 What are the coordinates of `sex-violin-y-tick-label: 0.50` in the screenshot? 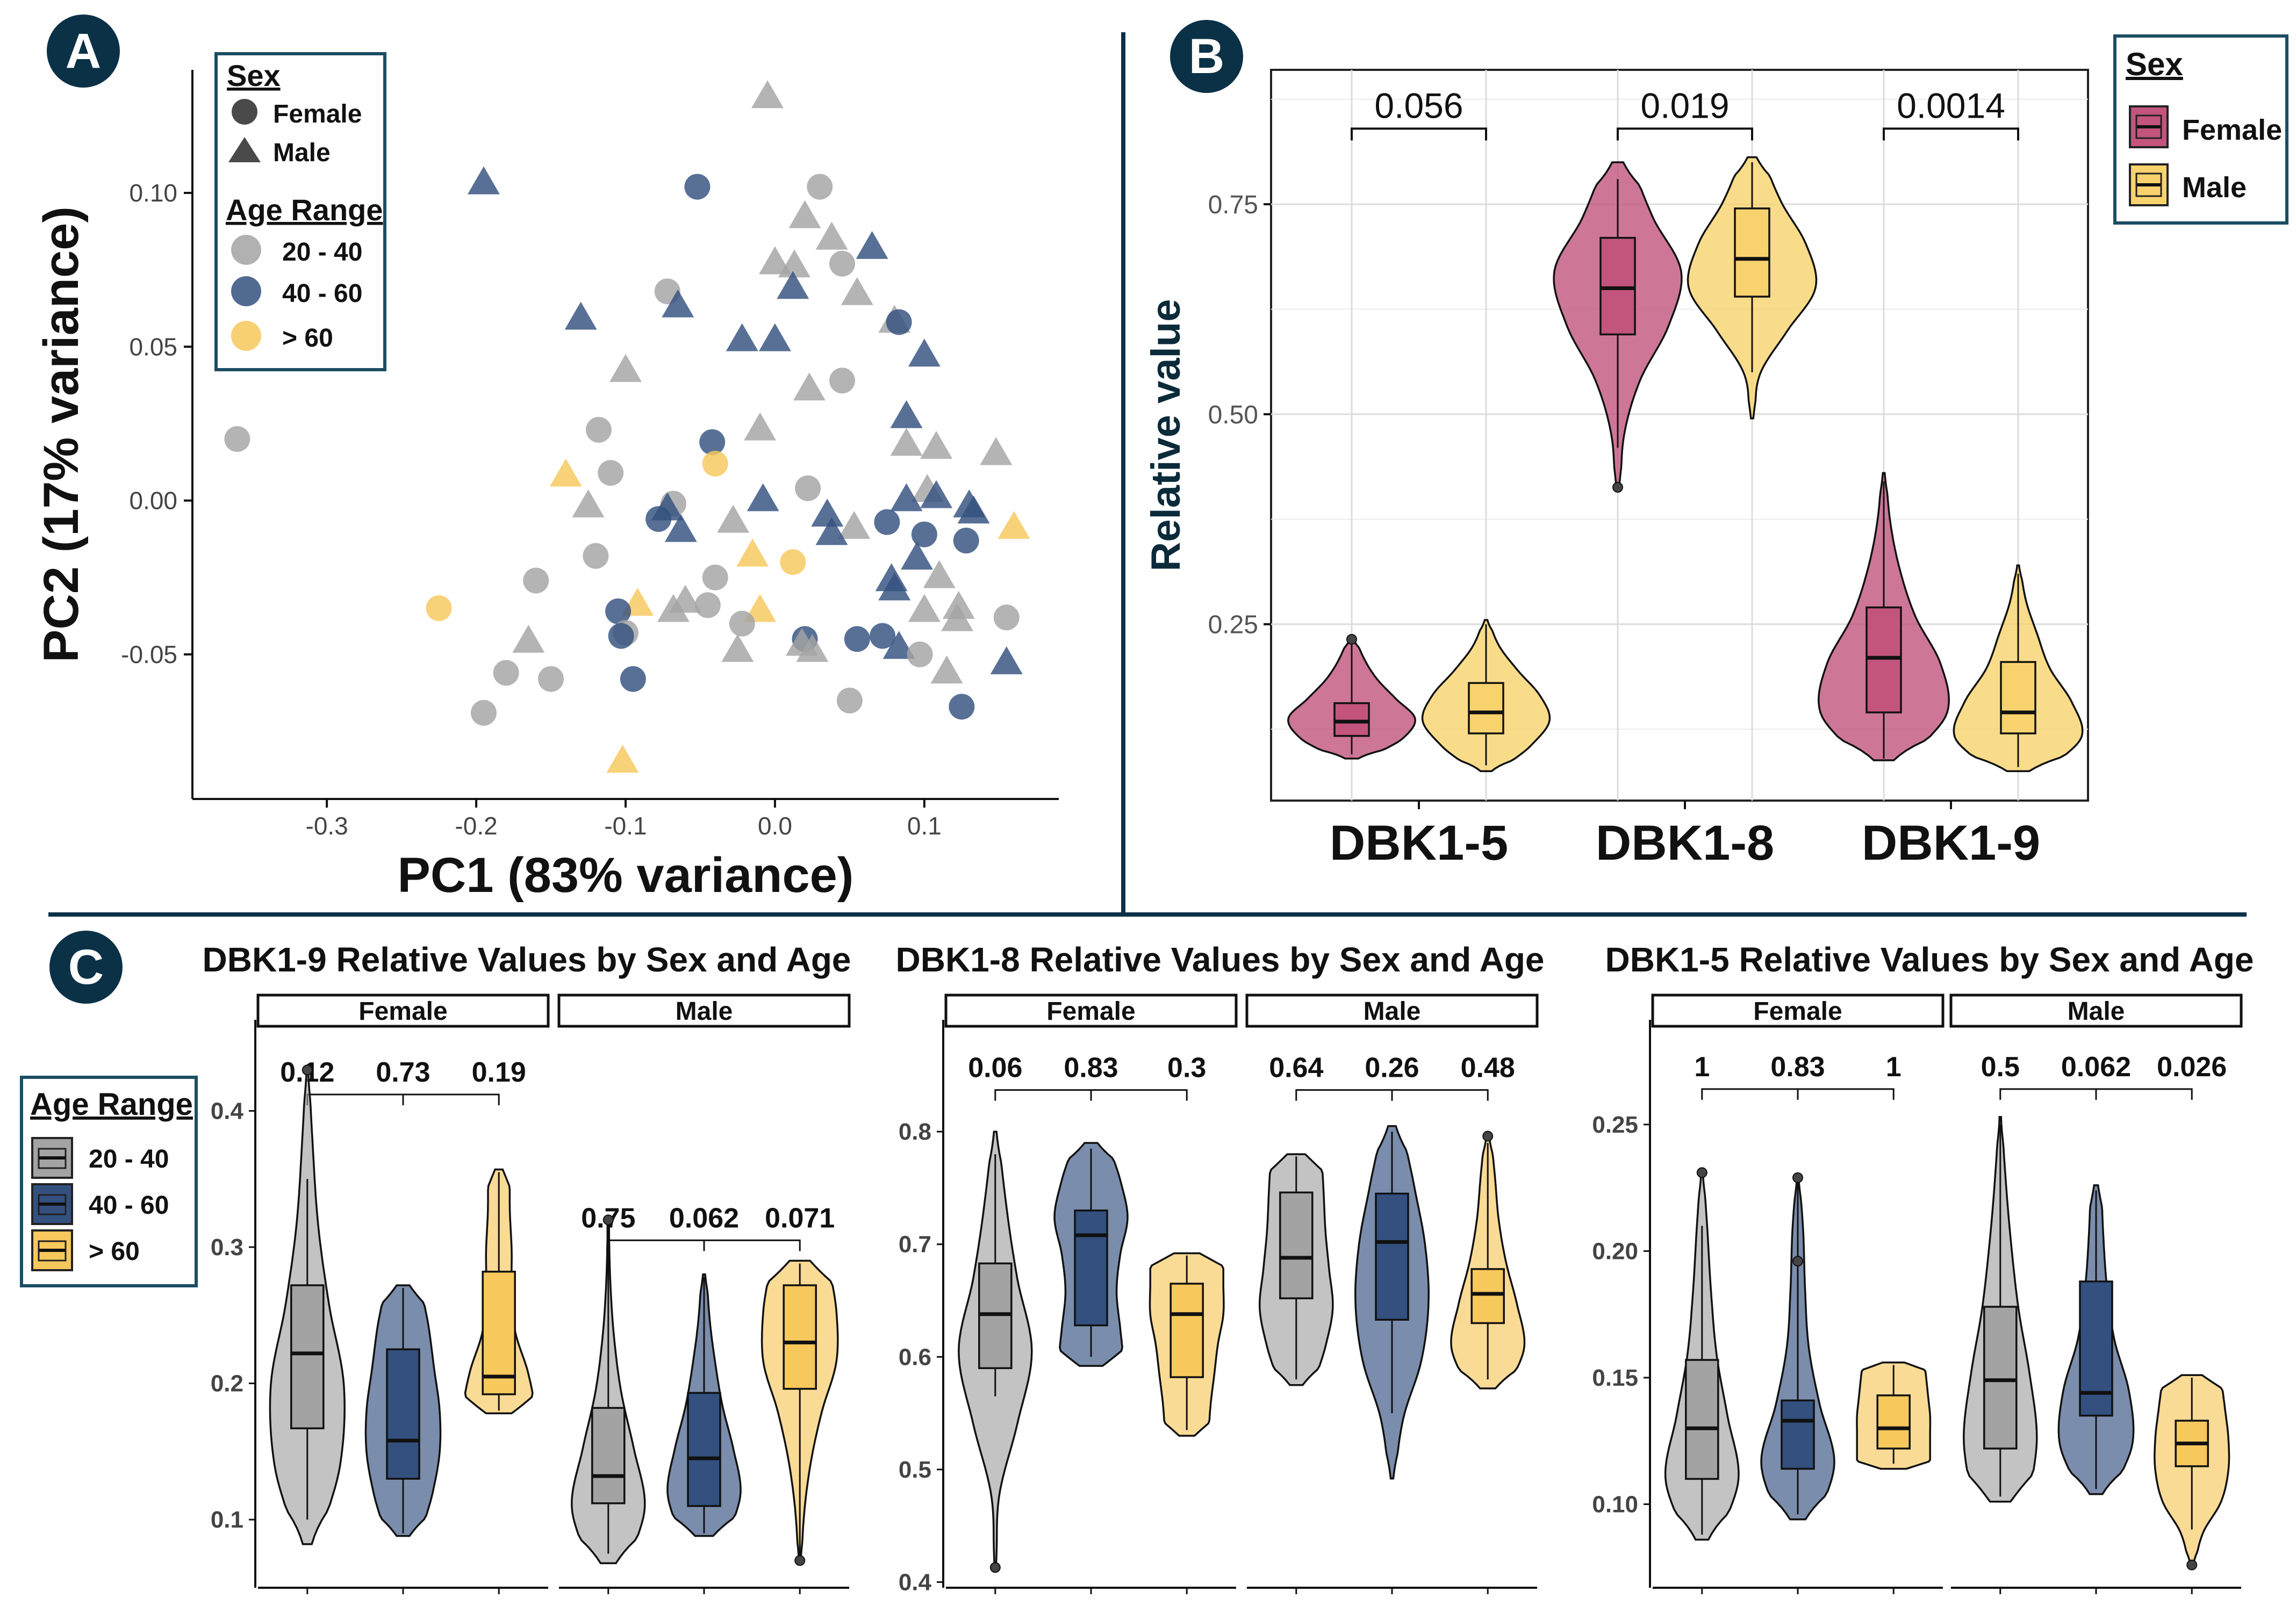 It's located at (1233, 415).